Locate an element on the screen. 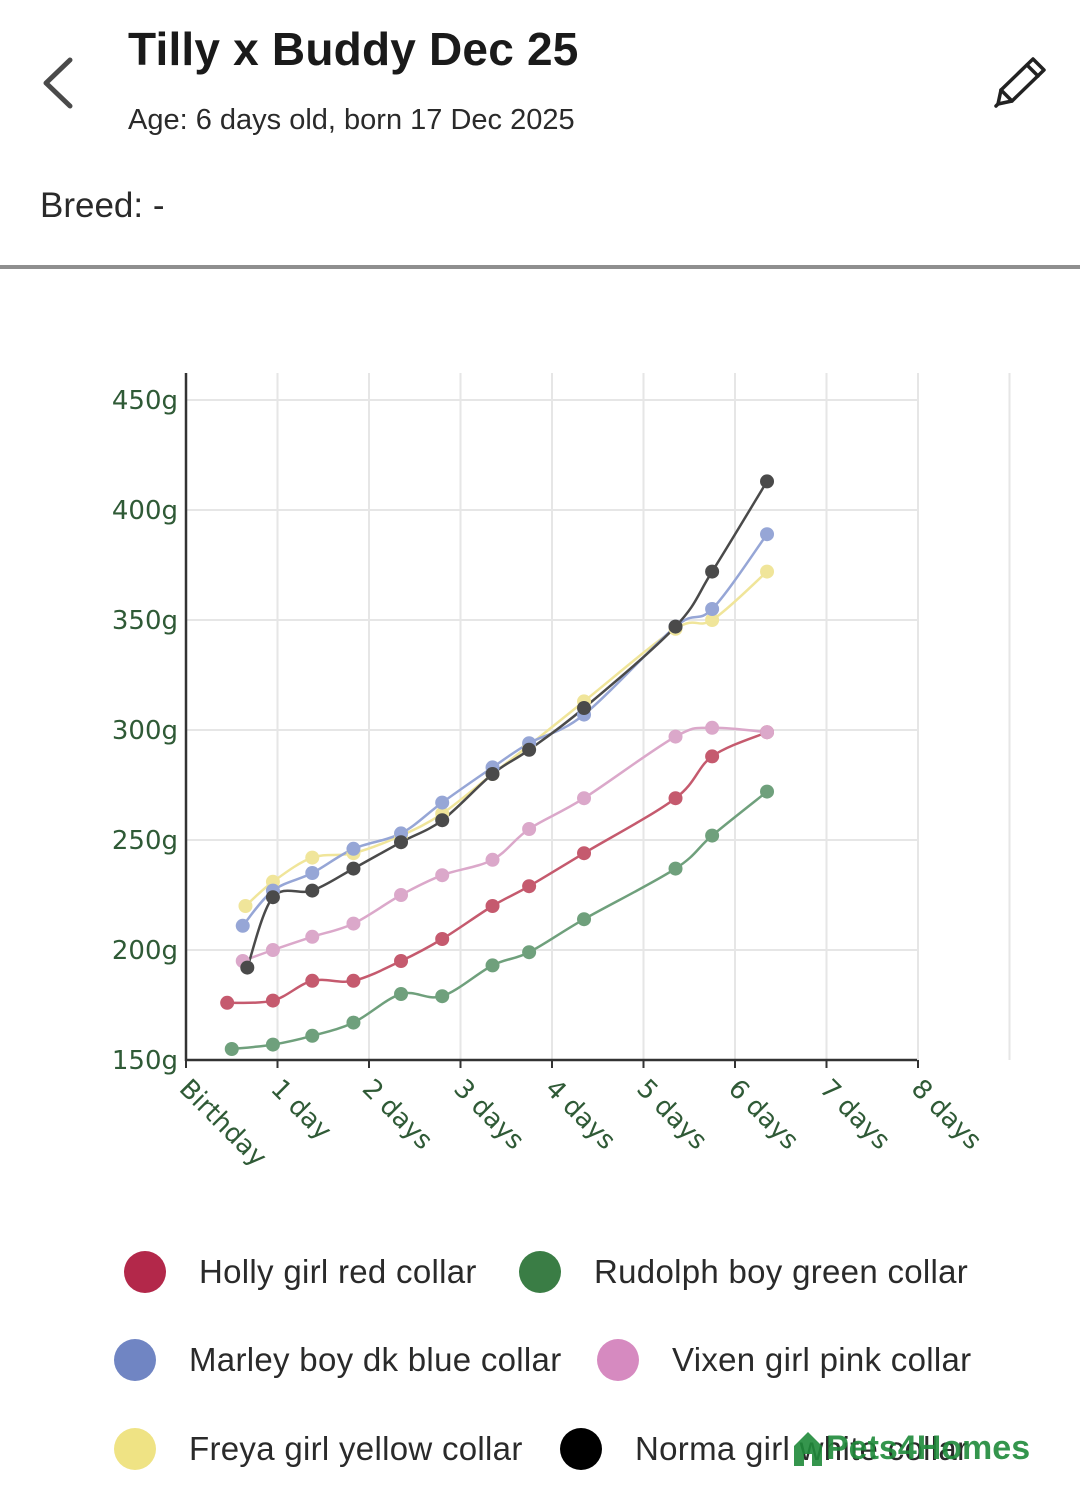 This screenshot has width=1080, height=1495. legend-item-marley: Marley boy dk blue collar is located at coordinates (338, 1360).